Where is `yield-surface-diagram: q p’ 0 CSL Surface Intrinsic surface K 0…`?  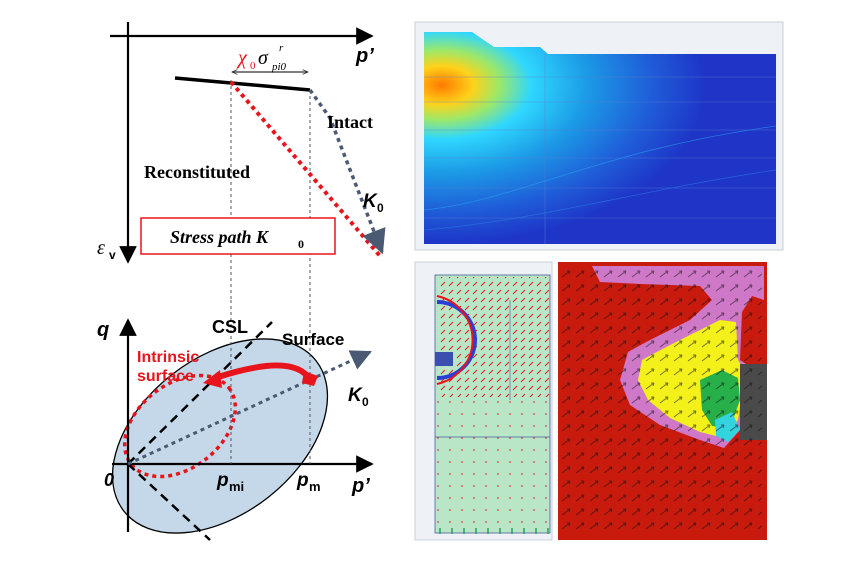 yield-surface-diagram: q p’ 0 CSL Surface Intrinsic surface K 0… is located at coordinates (235, 420).